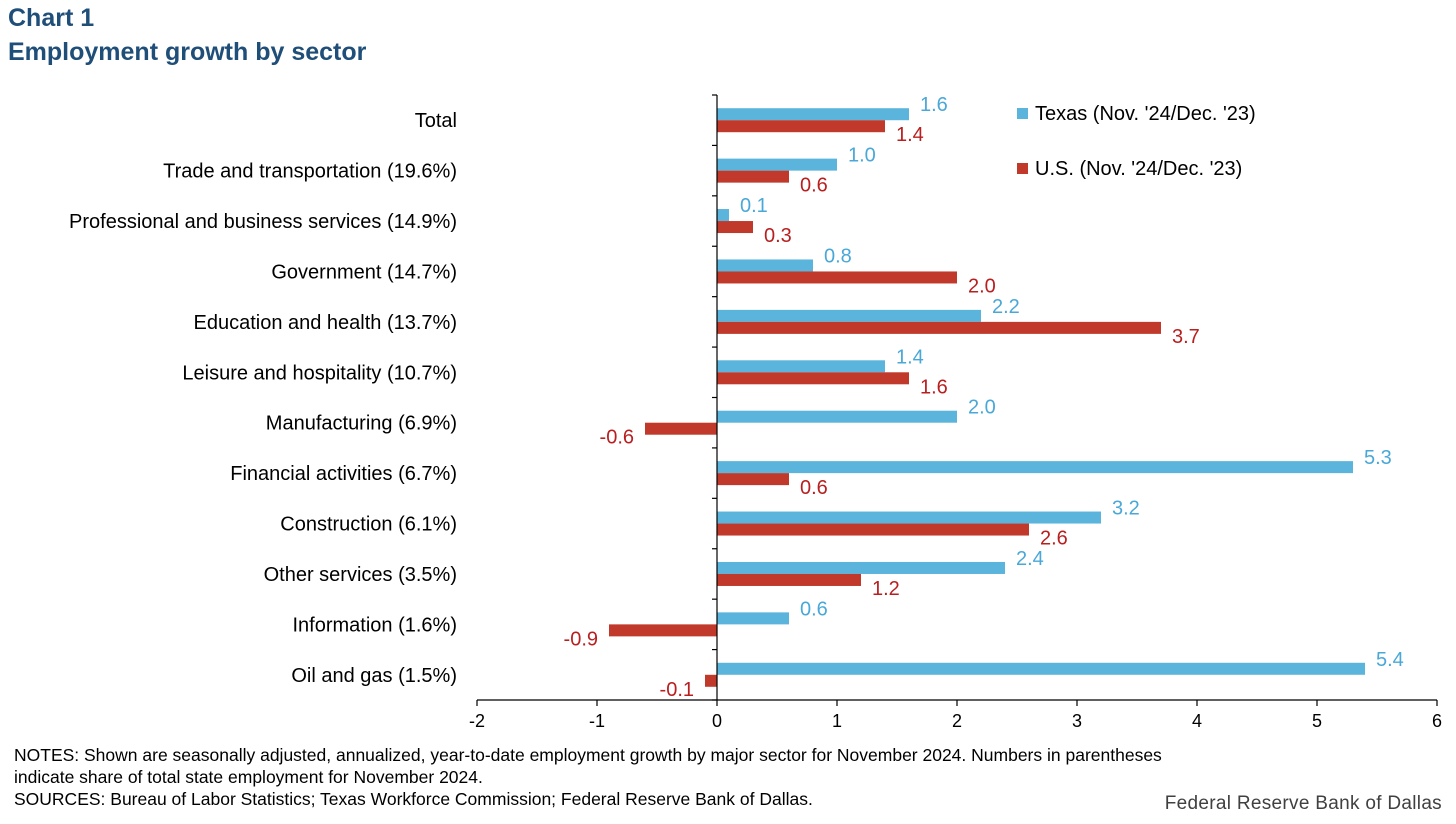 The height and width of the screenshot is (824, 1456). I want to click on us-data-label: 2.6, so click(1054, 539).